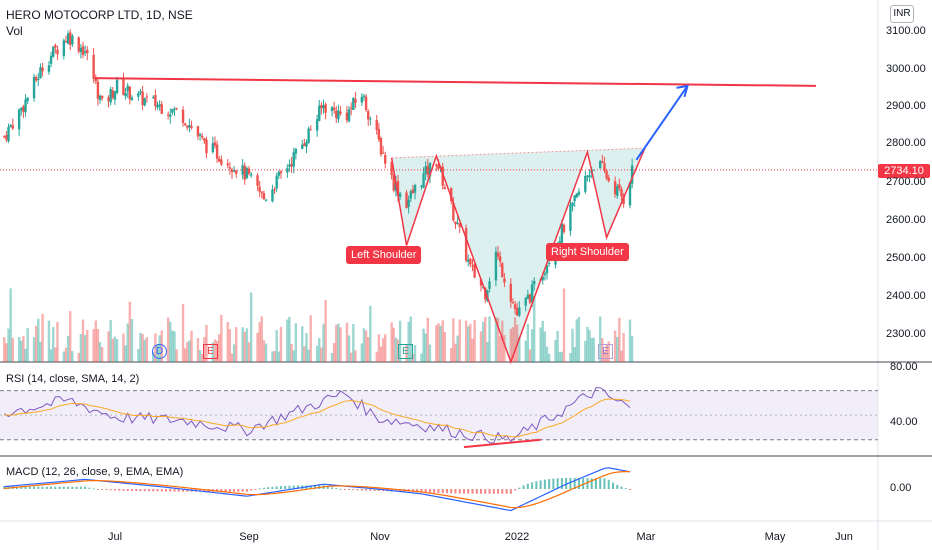 Image resolution: width=932 pixels, height=550 pixels. Describe the element at coordinates (14, 31) in the screenshot. I see `volume-label: Vol` at that location.